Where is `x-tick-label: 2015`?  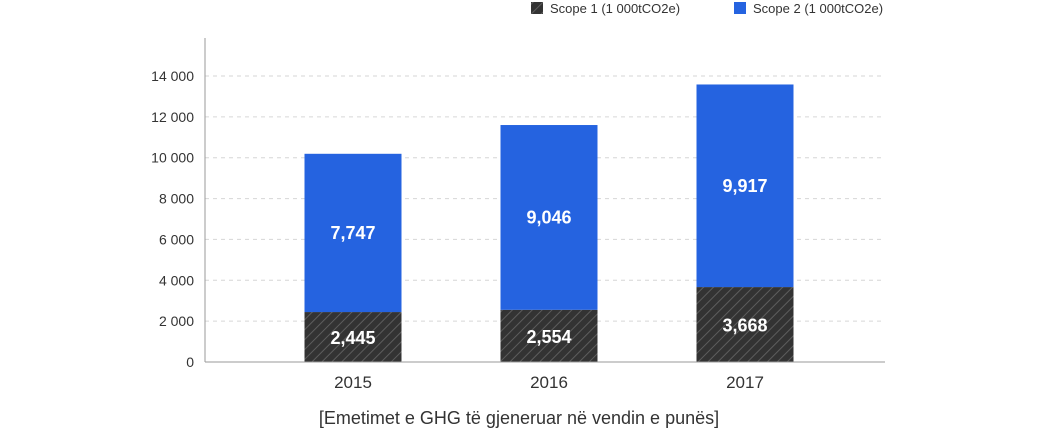
x-tick-label: 2015 is located at coordinates (353, 382).